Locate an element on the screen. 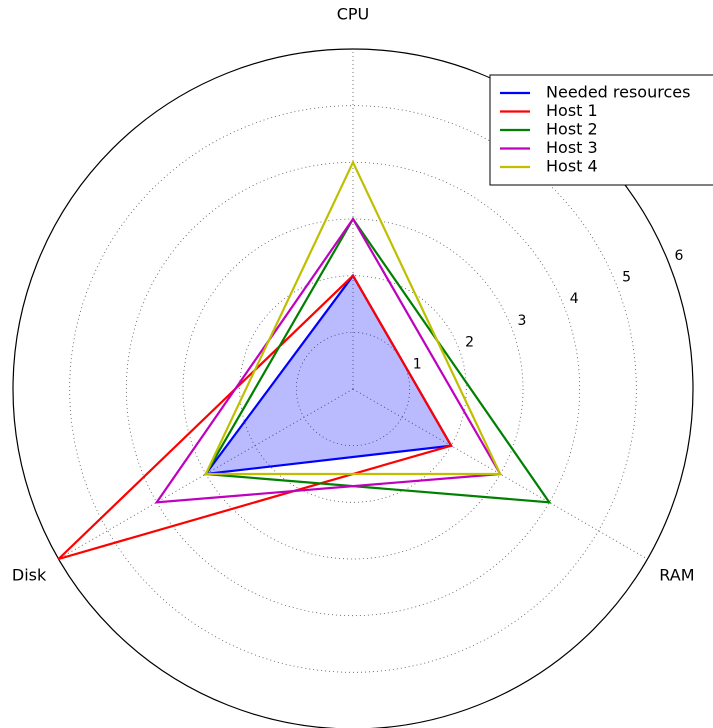  grid-ring is located at coordinates (353, 389).